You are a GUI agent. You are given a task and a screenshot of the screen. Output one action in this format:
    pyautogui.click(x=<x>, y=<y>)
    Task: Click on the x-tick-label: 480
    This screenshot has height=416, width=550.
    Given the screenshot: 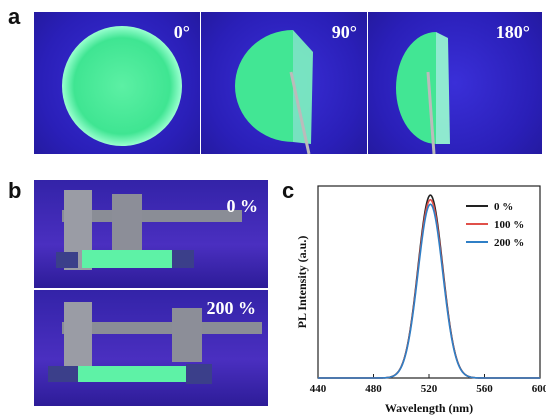 What is the action you would take?
    pyautogui.click(x=373, y=389)
    